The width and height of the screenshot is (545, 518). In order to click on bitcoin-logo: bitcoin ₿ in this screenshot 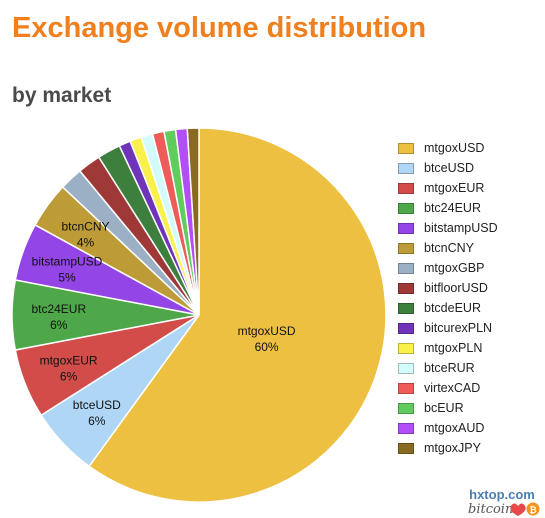, I will do `click(504, 509)`.